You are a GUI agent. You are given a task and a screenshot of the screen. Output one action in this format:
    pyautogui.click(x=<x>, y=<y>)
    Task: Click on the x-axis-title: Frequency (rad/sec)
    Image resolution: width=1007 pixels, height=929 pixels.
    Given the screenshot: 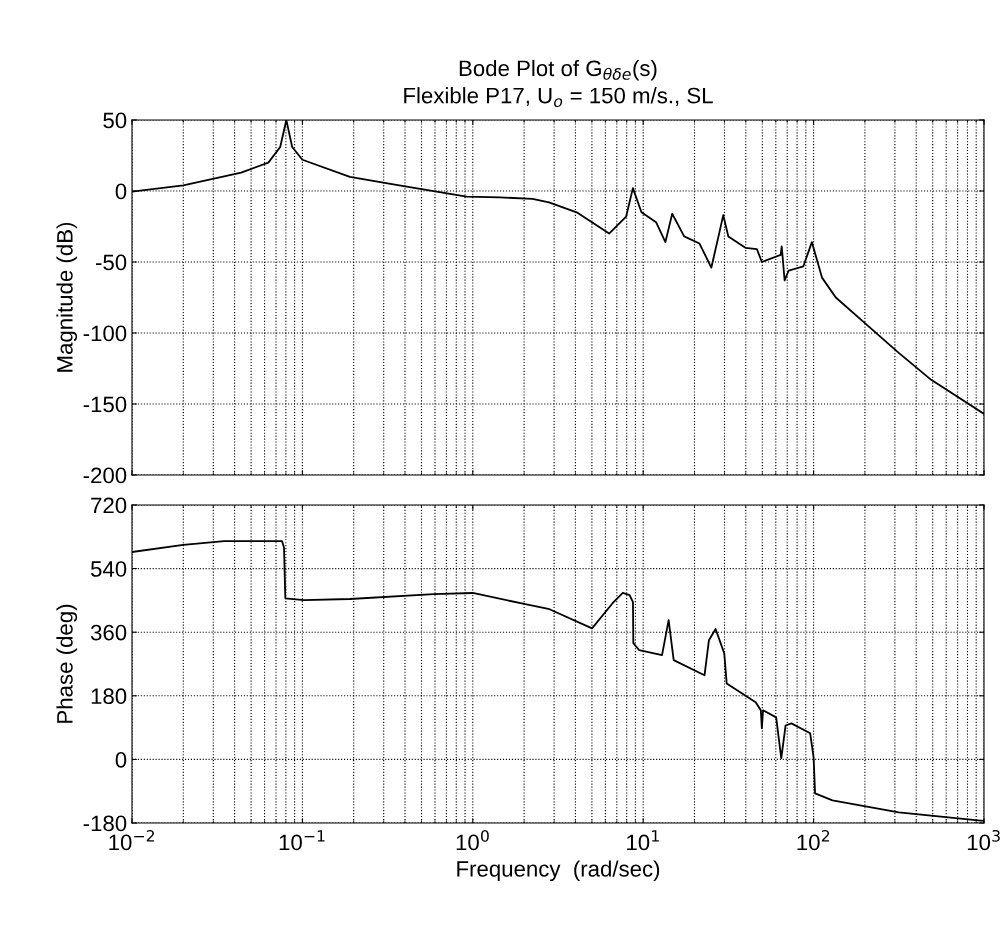 What is the action you would take?
    pyautogui.click(x=558, y=871)
    